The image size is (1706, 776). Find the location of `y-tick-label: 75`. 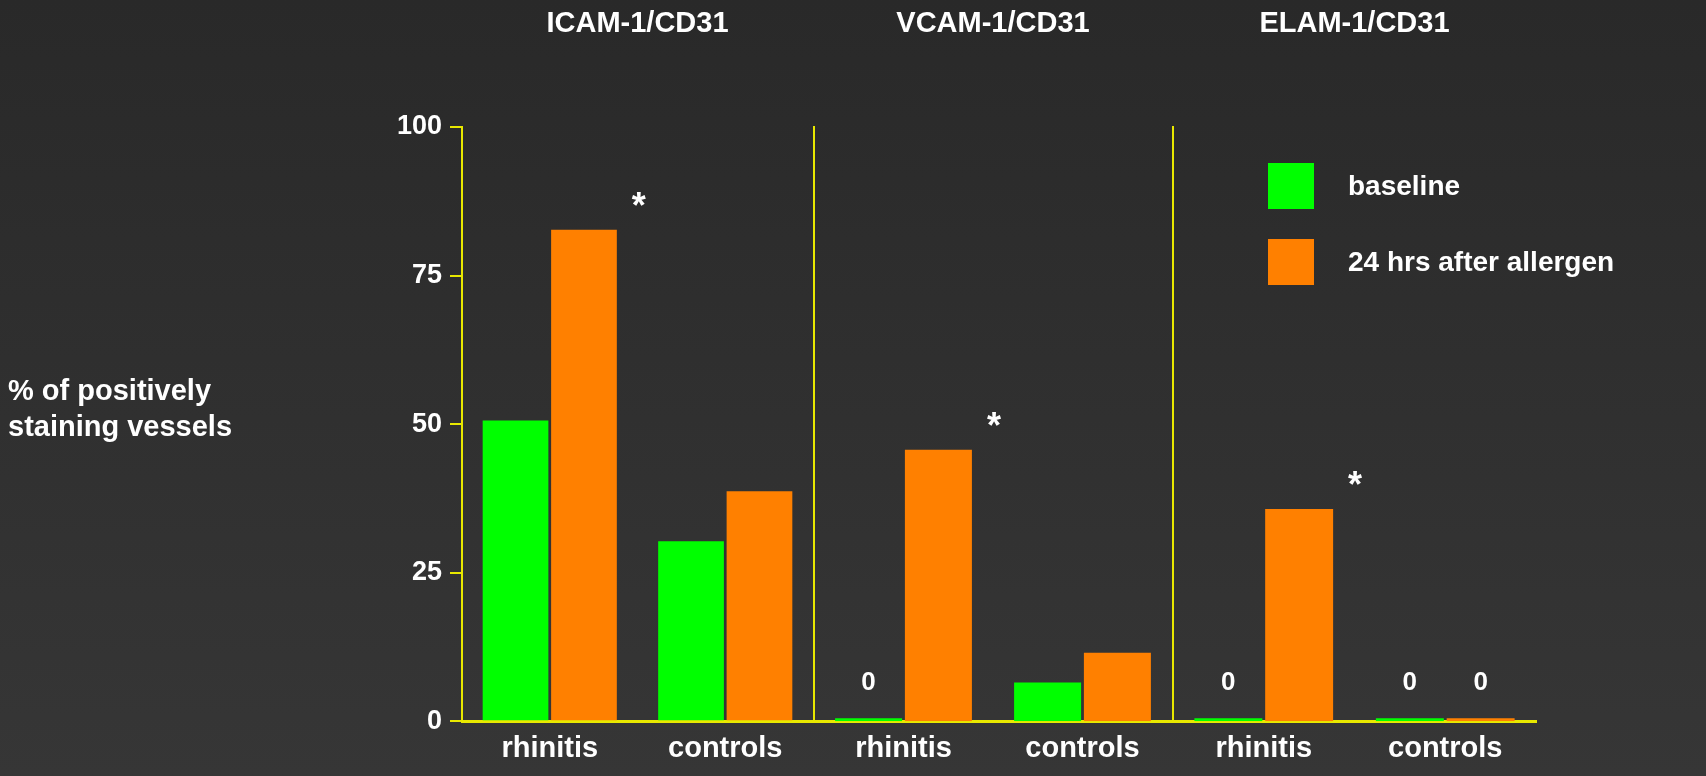

y-tick-label: 75 is located at coordinates (426, 274).